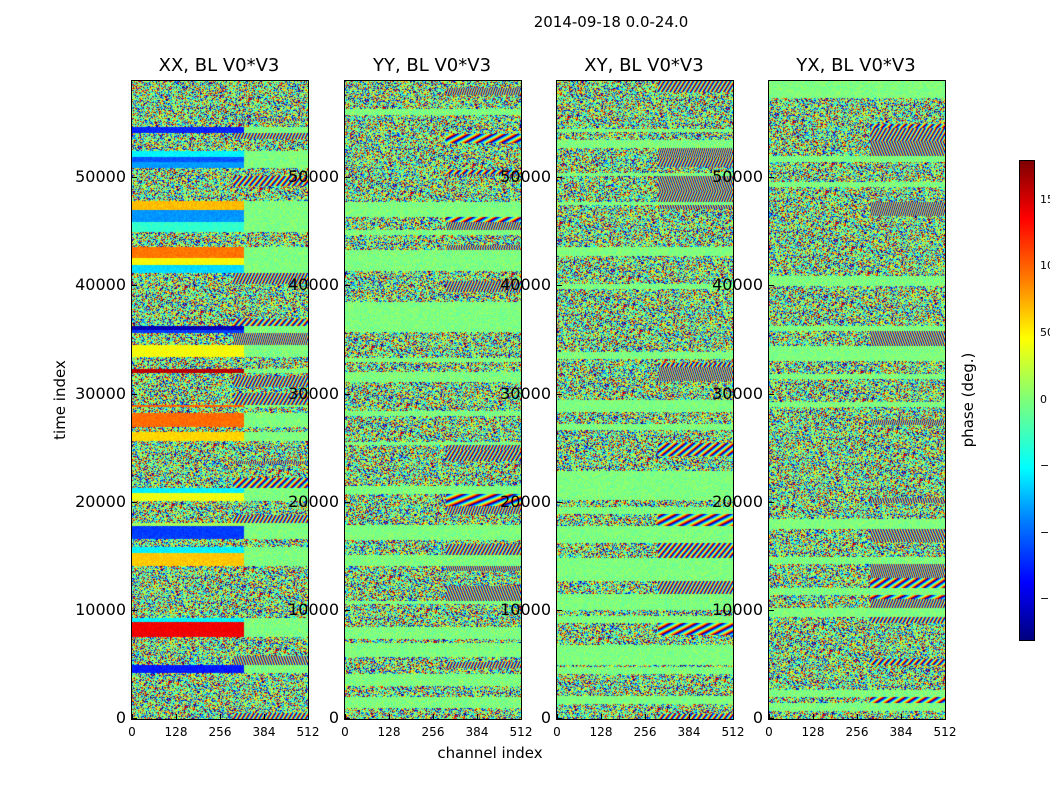  Describe the element at coordinates (219, 65) in the screenshot. I see `panel-title: XX, BL V0*V3` at that location.